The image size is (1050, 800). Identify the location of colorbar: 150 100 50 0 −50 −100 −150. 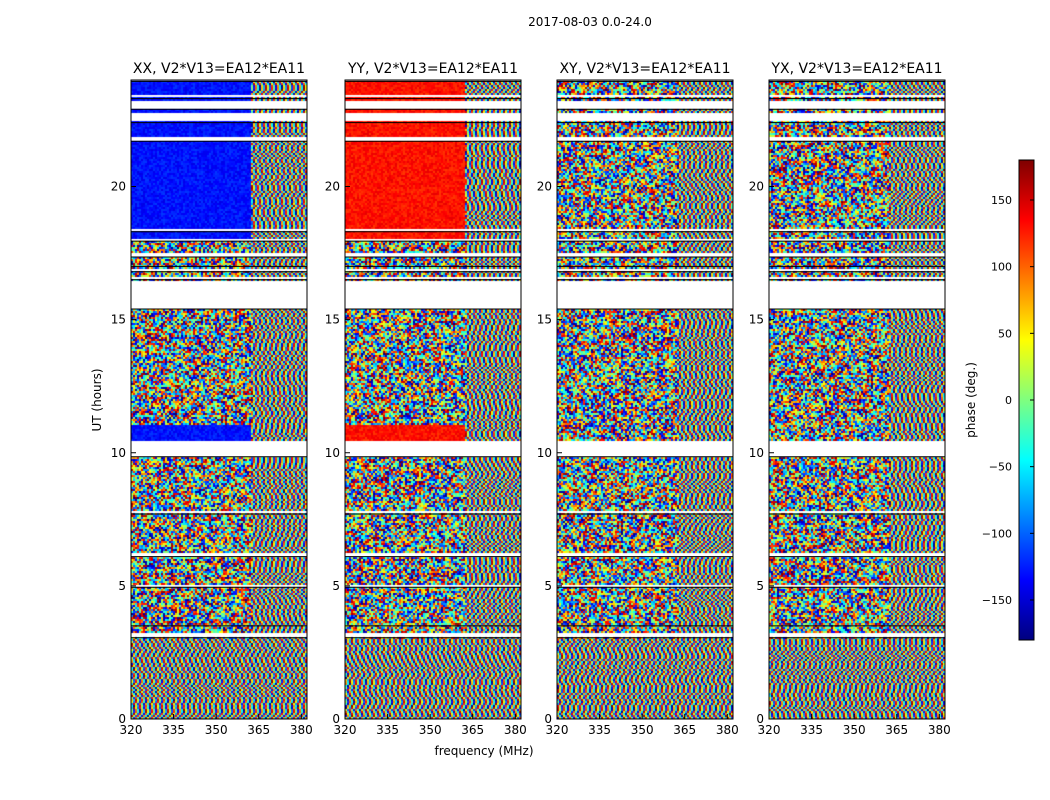
(1008, 400).